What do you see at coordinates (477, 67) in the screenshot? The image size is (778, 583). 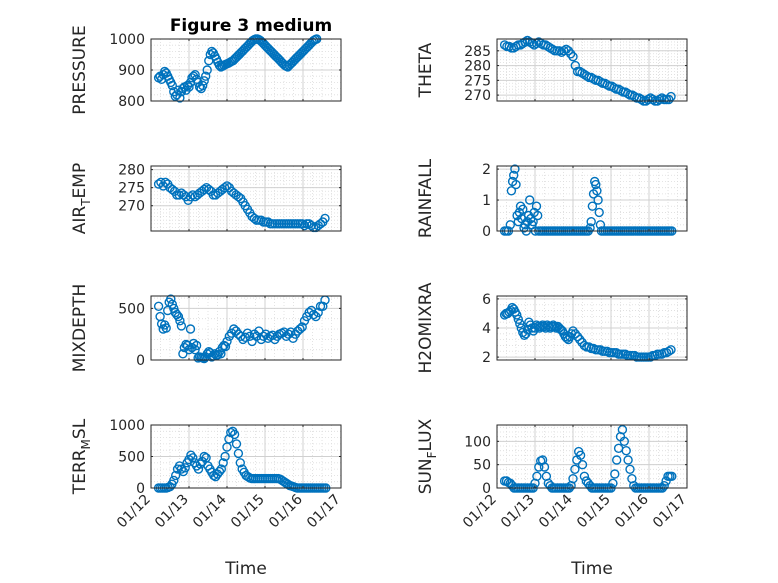 I see `y-tick-label: 280` at bounding box center [477, 67].